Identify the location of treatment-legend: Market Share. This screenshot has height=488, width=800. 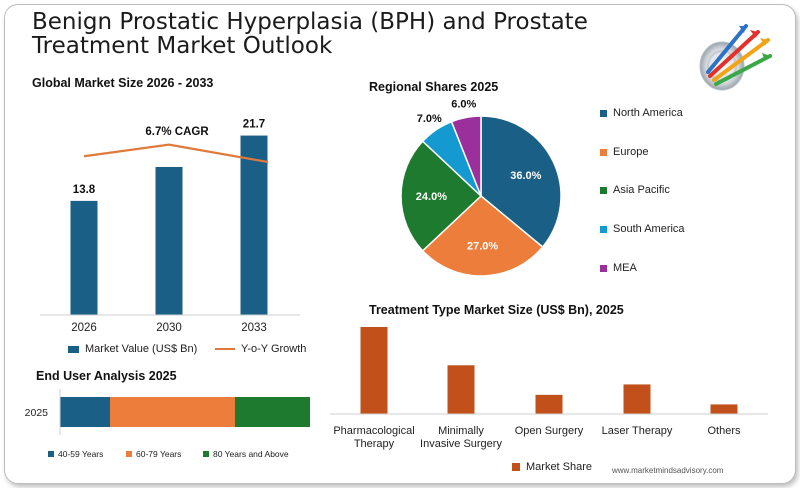
(552, 467).